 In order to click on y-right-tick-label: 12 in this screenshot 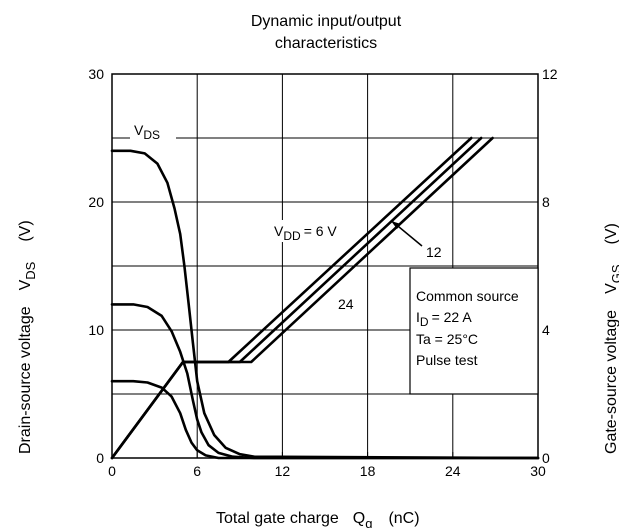, I will do `click(550, 74)`.